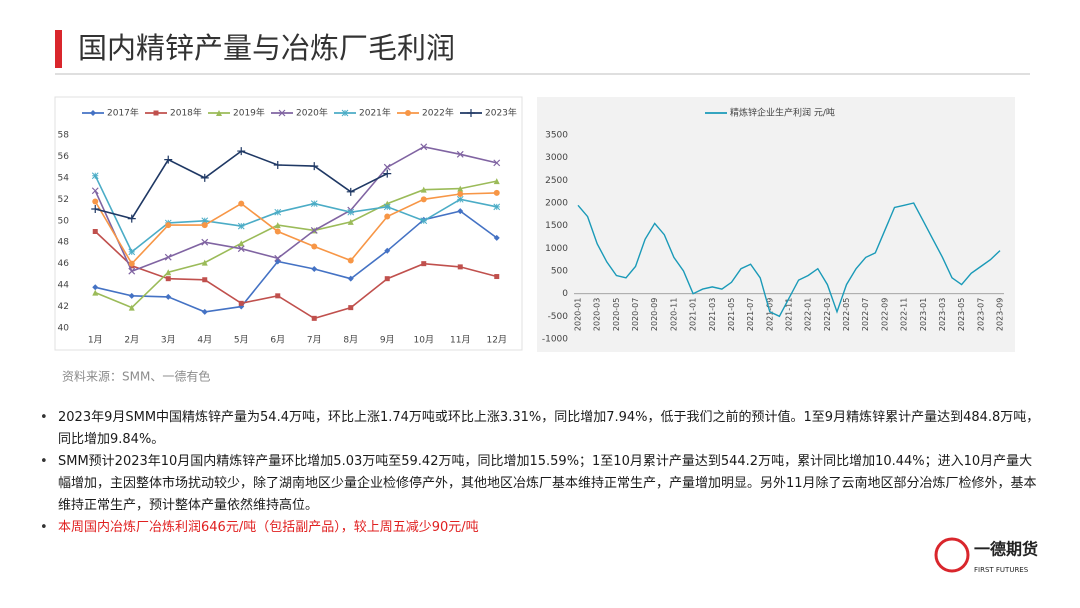 Image resolution: width=1080 pixels, height=608 pixels. I want to click on x-tick-label: 2022-05, so click(846, 314).